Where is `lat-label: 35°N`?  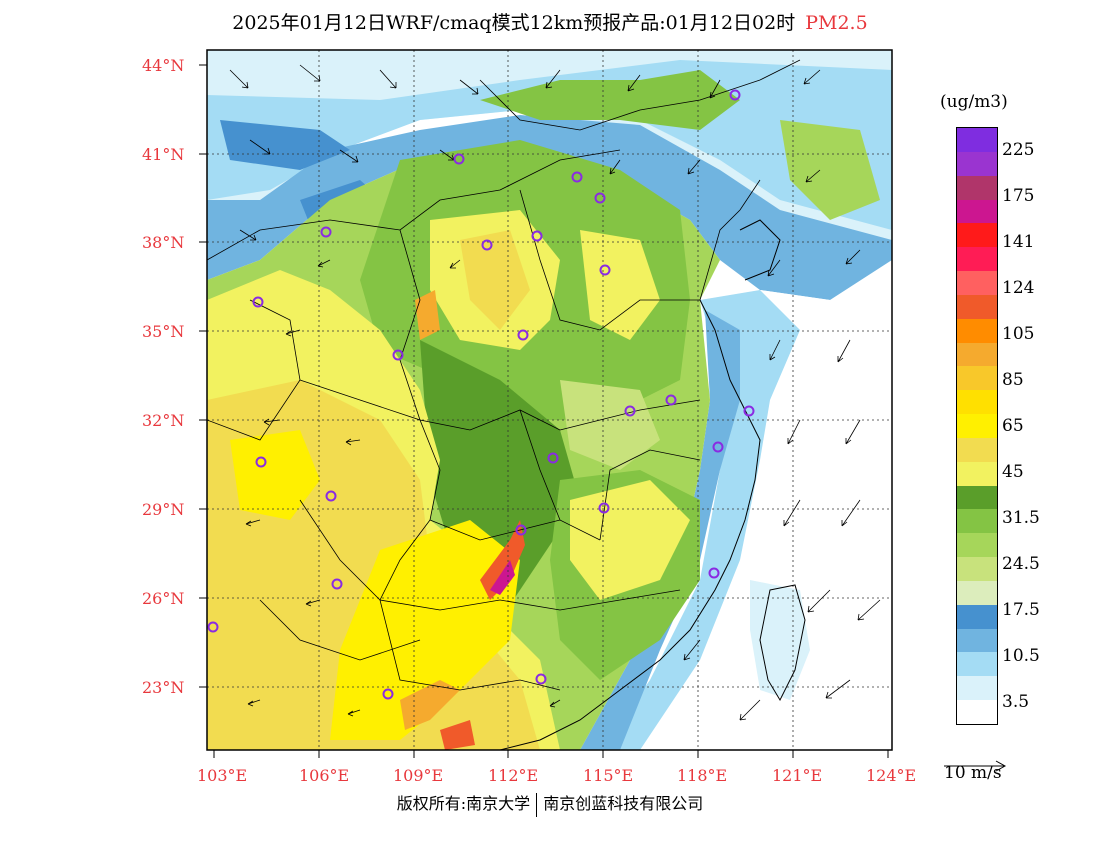 lat-label: 35°N is located at coordinates (163, 331).